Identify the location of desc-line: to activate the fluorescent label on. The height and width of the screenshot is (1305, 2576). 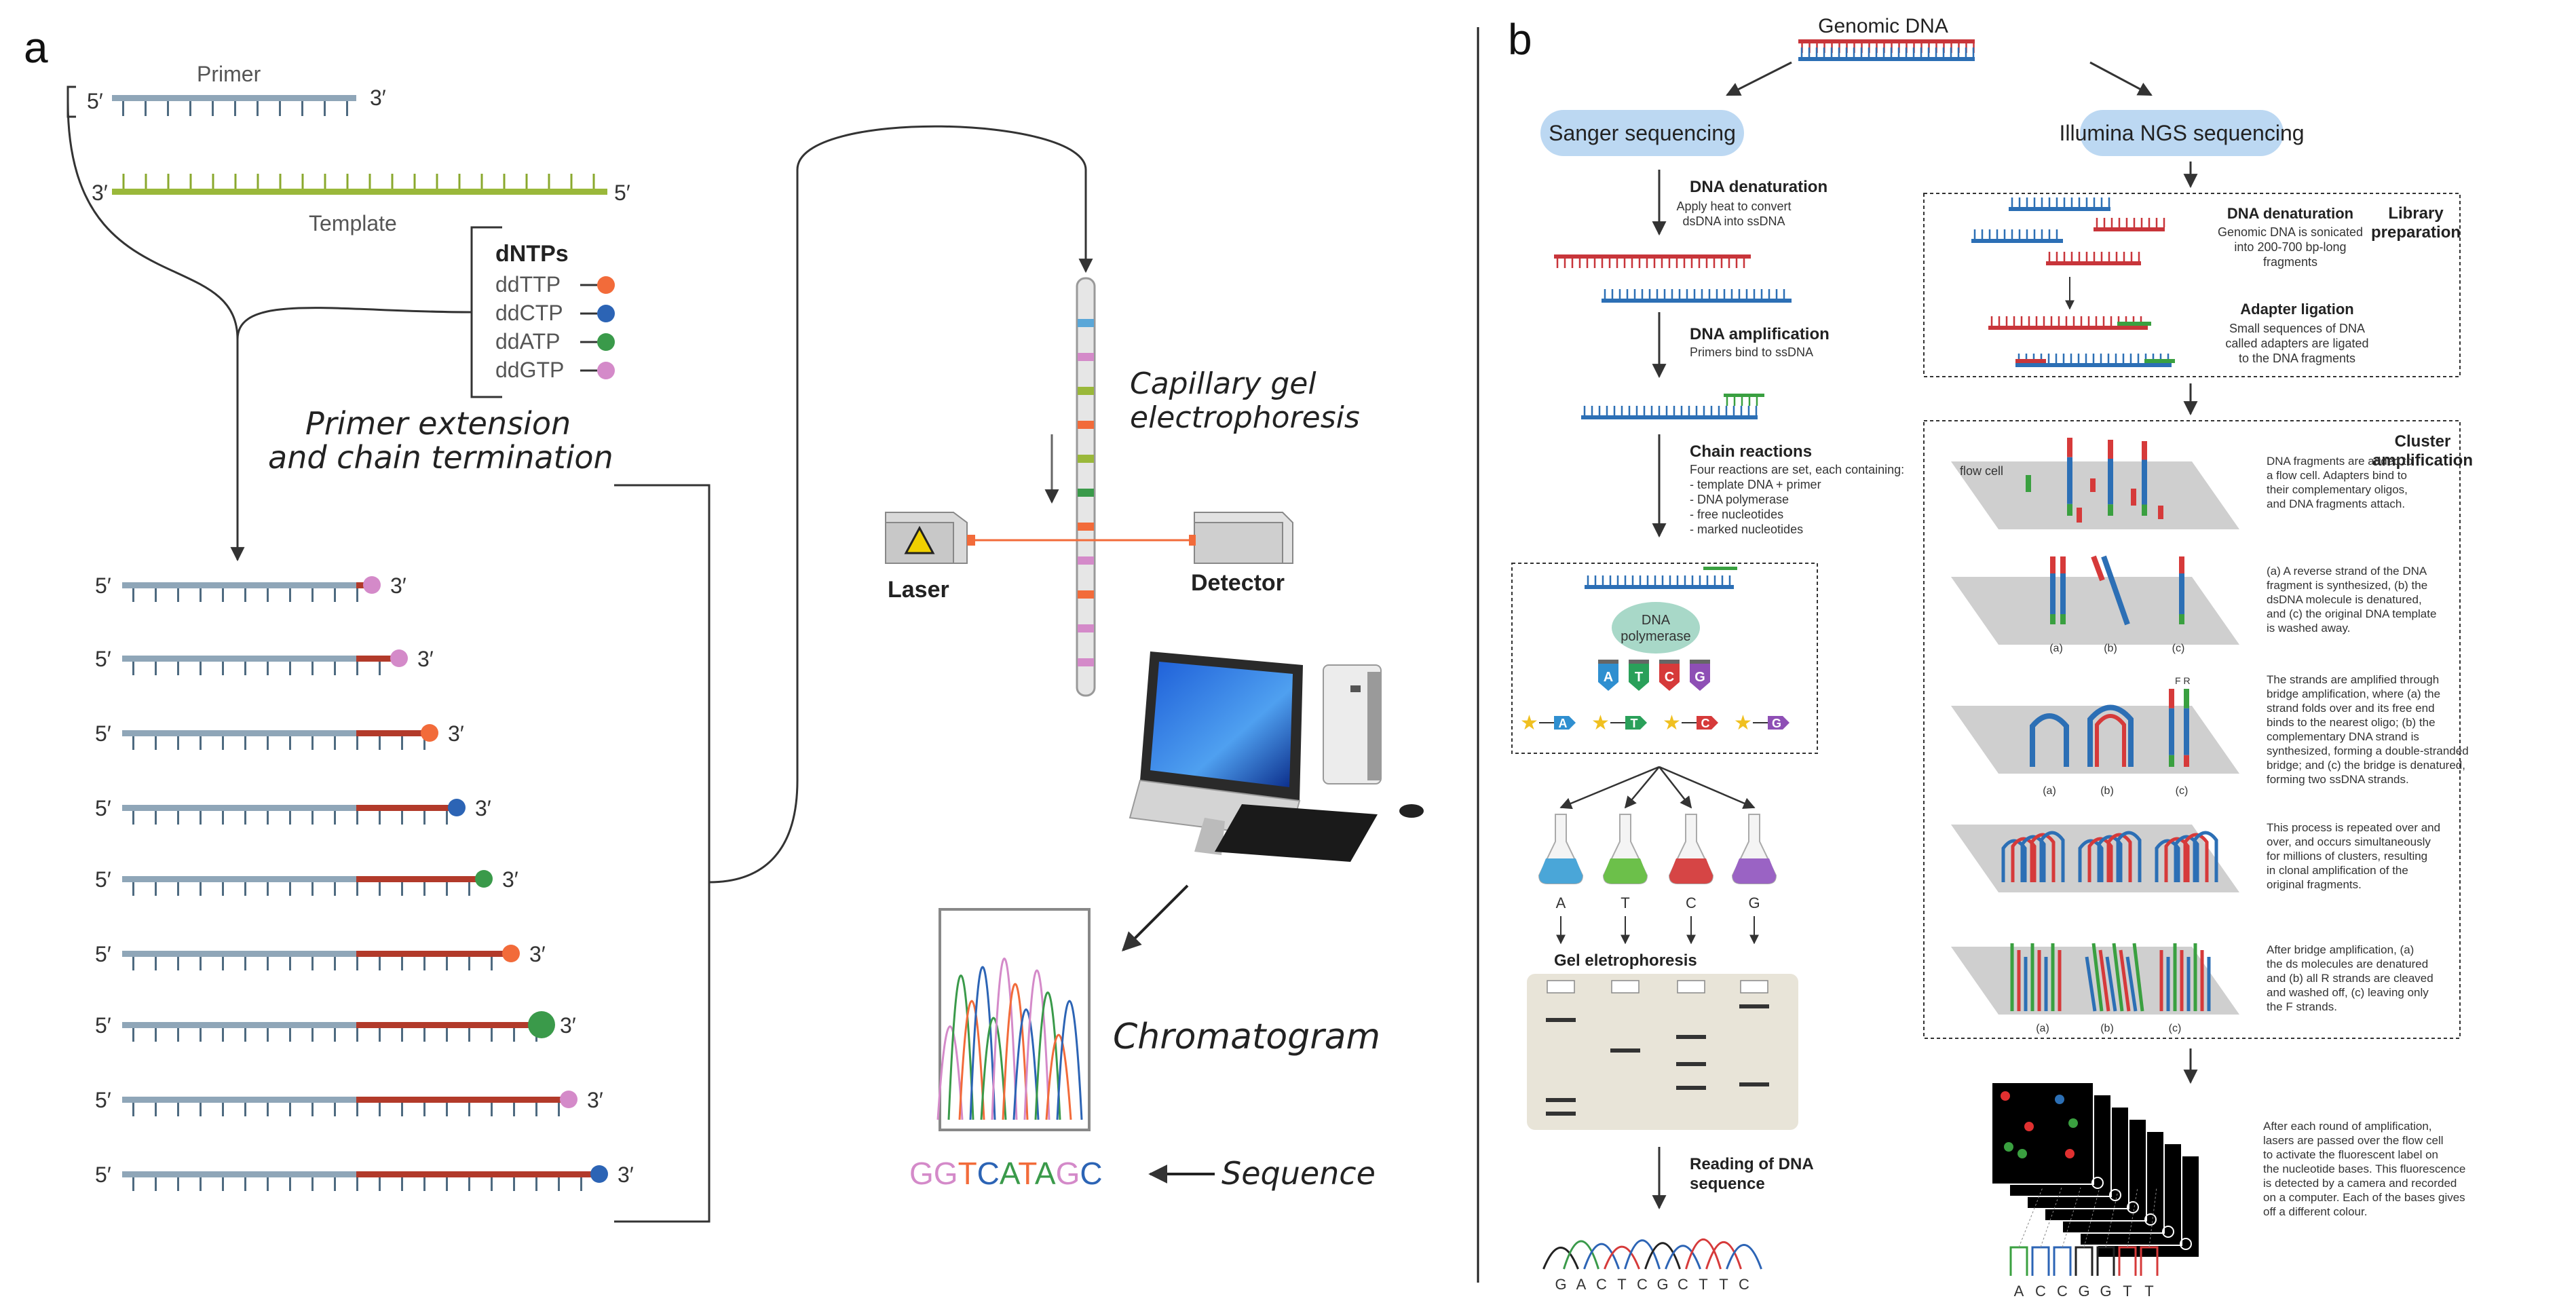
(2350, 1154).